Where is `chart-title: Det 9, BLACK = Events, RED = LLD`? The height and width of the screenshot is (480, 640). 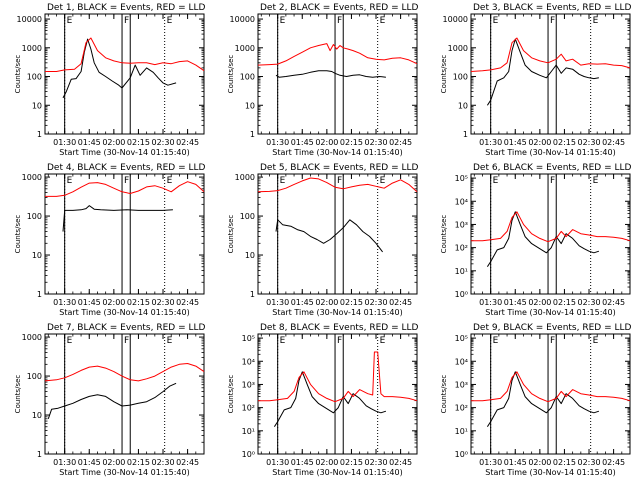
chart-title: Det 9, BLACK = Events, RED = LLD is located at coordinates (552, 328).